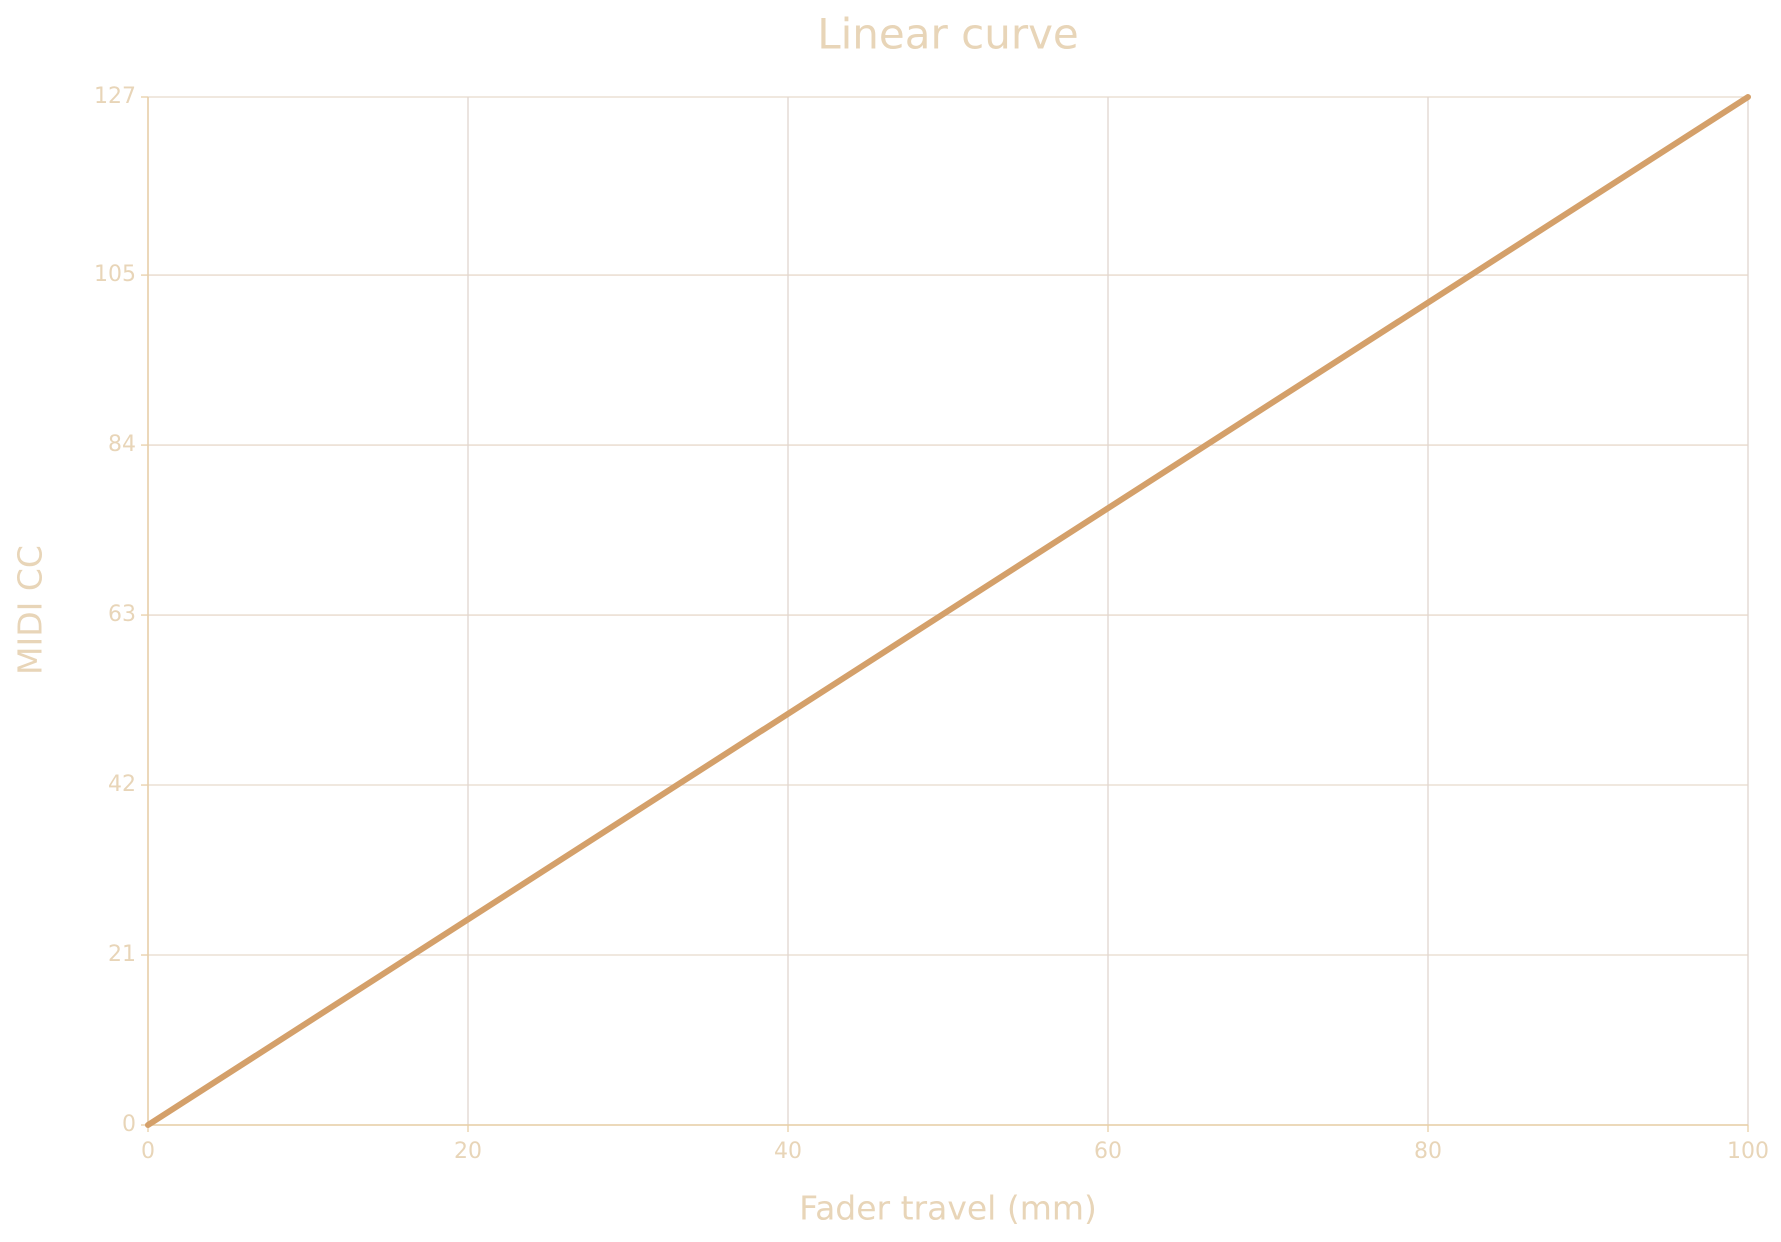  Describe the element at coordinates (1428, 1151) in the screenshot. I see `x-tick-label: 80` at that location.